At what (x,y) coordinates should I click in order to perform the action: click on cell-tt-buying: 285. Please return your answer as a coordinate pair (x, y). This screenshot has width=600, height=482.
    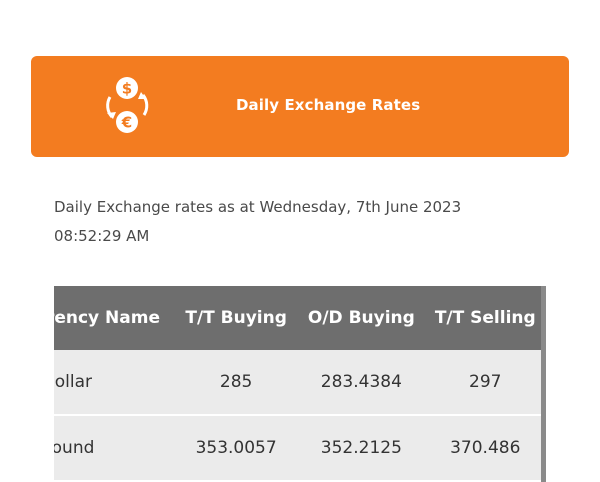
    Looking at the image, I should click on (236, 382).